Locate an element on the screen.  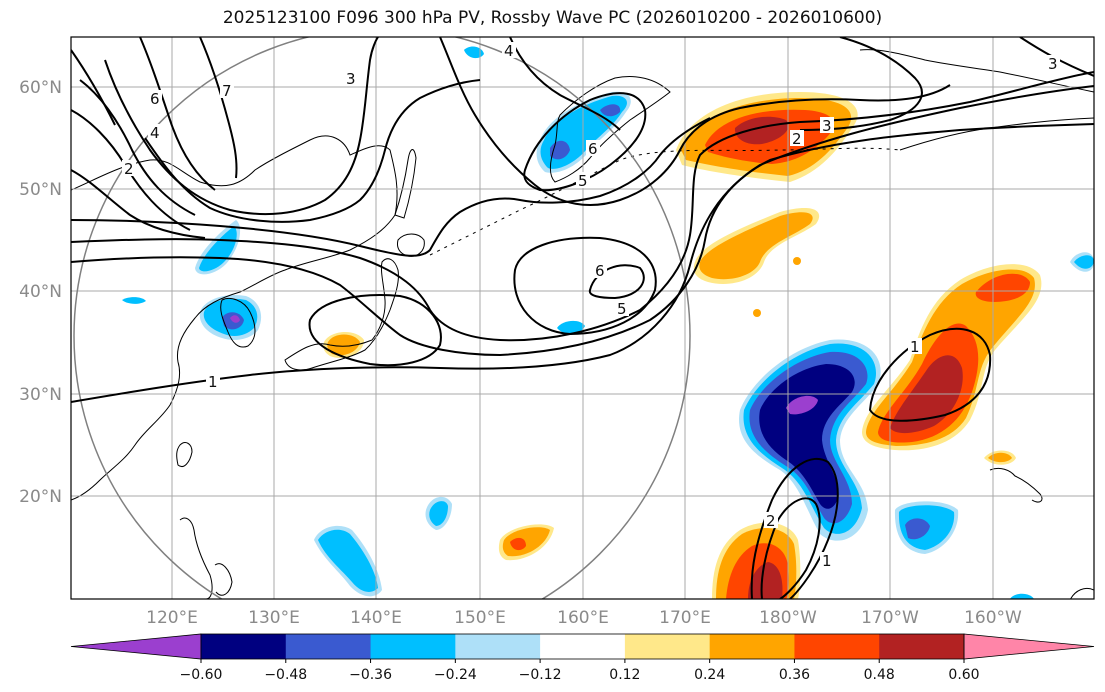
korea-coastline is located at coordinates (238, 323).